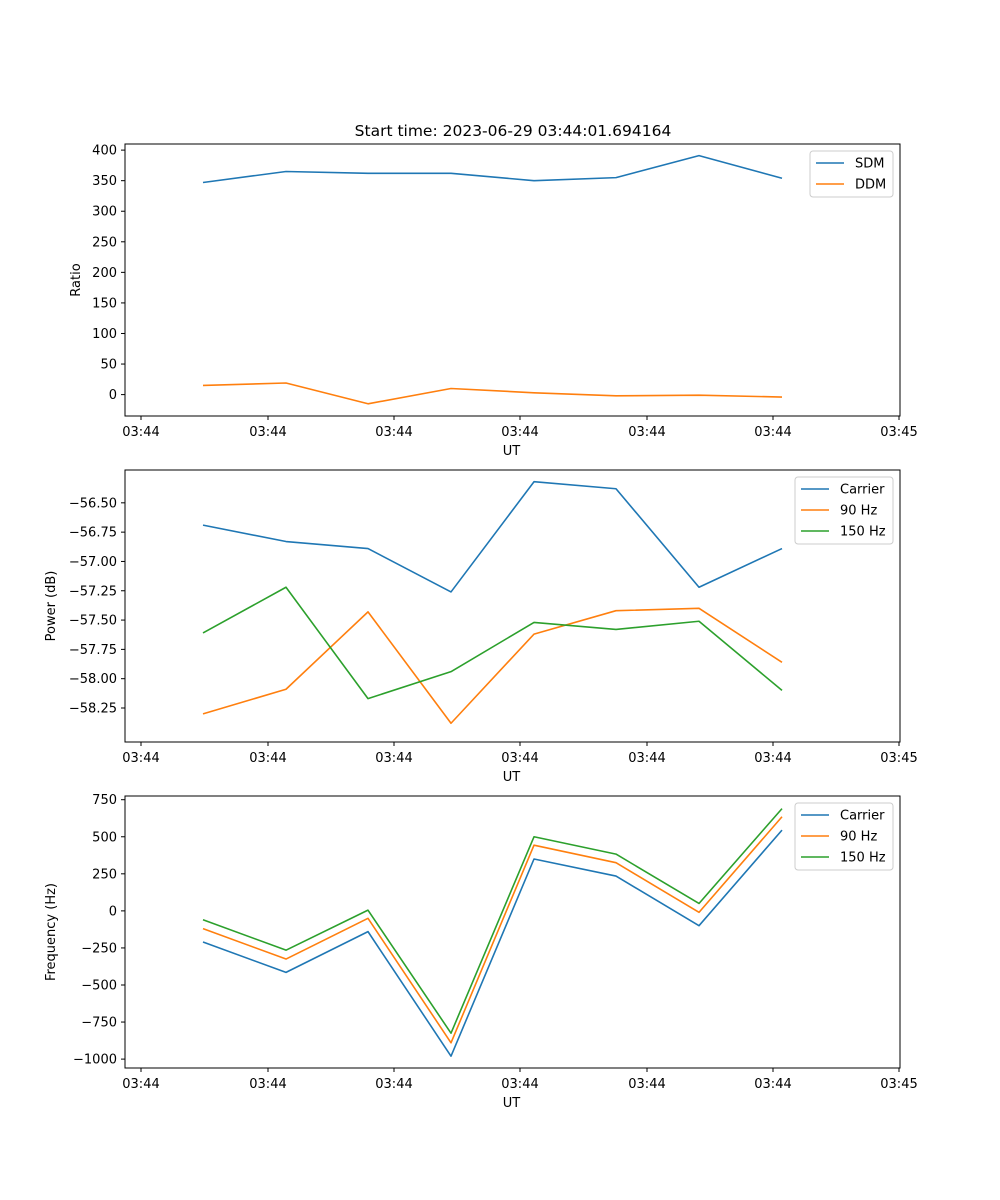 This screenshot has height=1200, width=1000. I want to click on y-tick-label: −750, so click(99, 1023).